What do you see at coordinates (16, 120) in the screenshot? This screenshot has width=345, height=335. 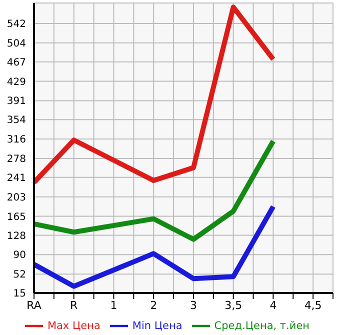 I see `y-tick-label: 354` at bounding box center [16, 120].